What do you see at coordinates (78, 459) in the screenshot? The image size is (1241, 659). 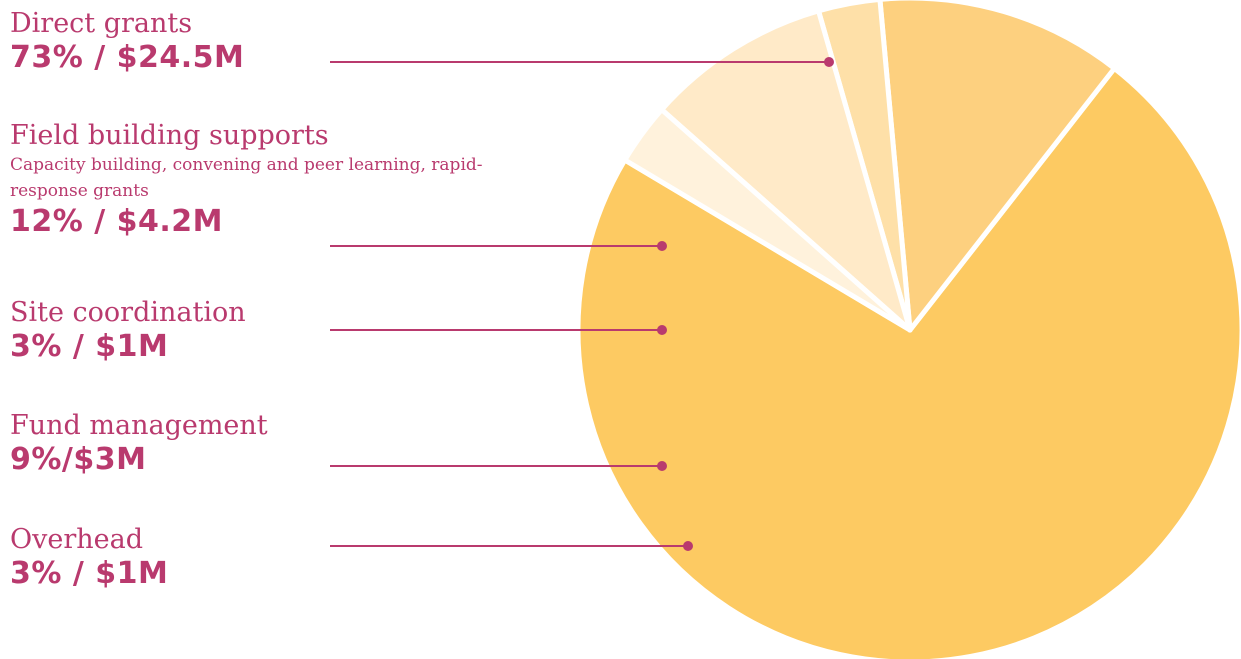 I see `slice-value-label: 9%/$3M` at bounding box center [78, 459].